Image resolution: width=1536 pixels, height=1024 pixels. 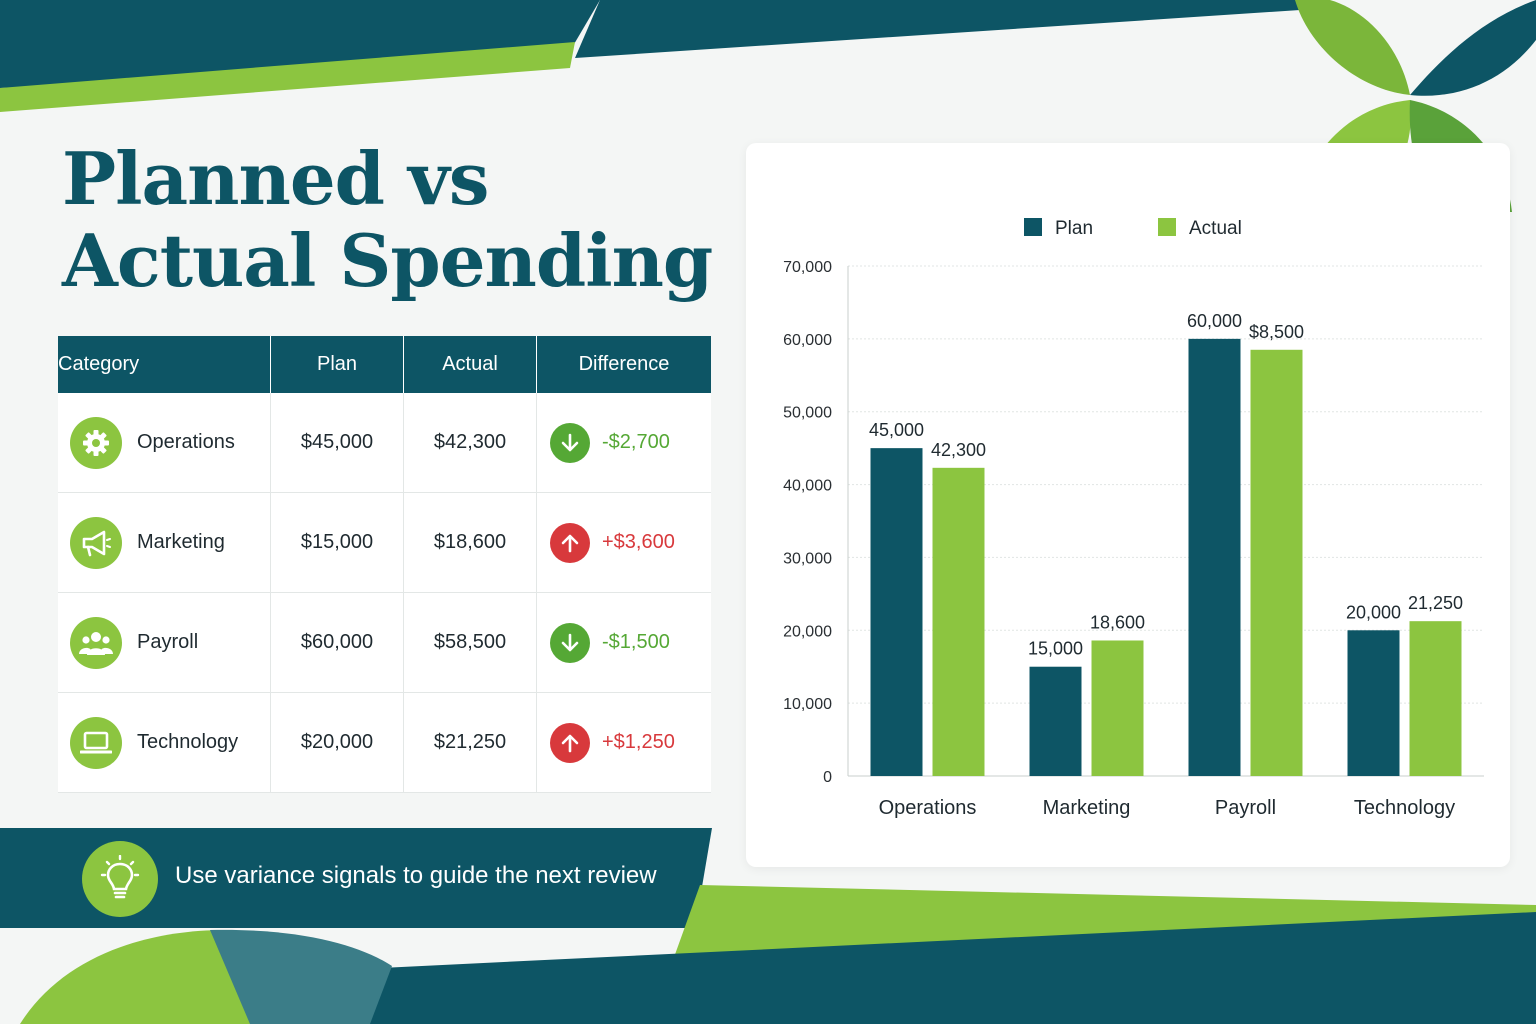 I want to click on y-tick-label: 0, so click(x=827, y=777).